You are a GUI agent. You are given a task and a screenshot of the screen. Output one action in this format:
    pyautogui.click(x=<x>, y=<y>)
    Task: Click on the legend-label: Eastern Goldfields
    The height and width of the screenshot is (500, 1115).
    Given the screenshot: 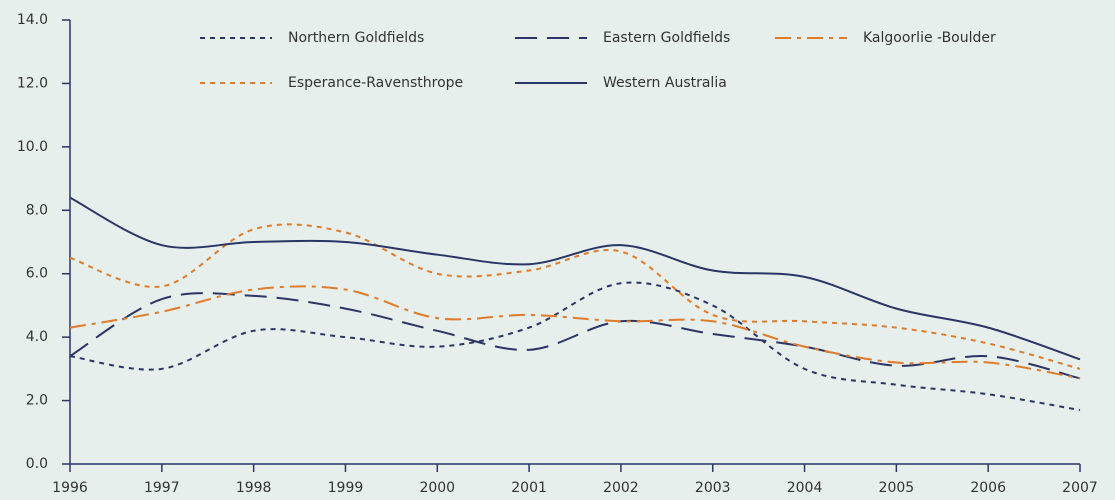 What is the action you would take?
    pyautogui.click(x=666, y=38)
    